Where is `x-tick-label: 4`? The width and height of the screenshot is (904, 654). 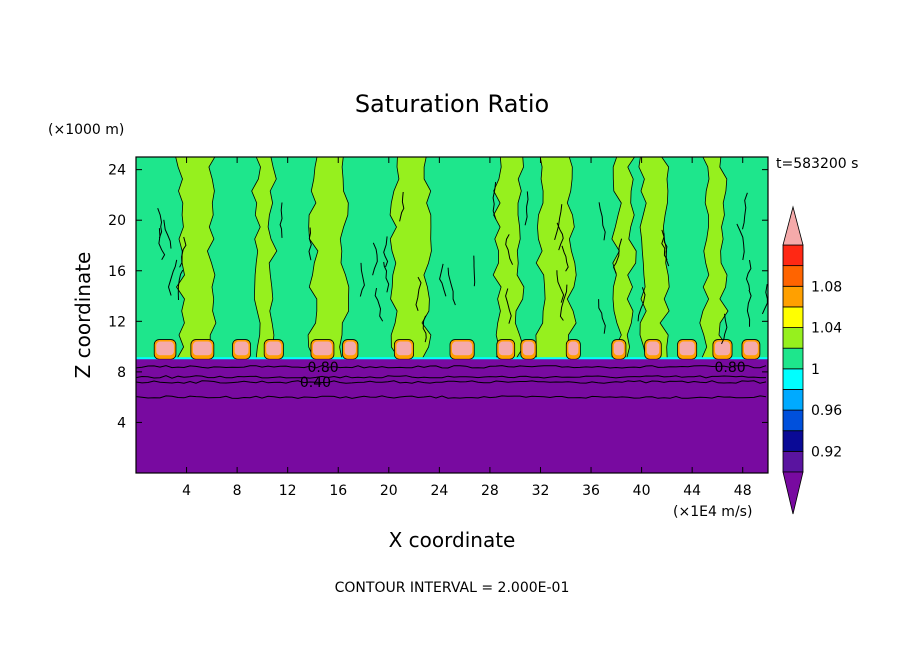
x-tick-label: 4 is located at coordinates (186, 491).